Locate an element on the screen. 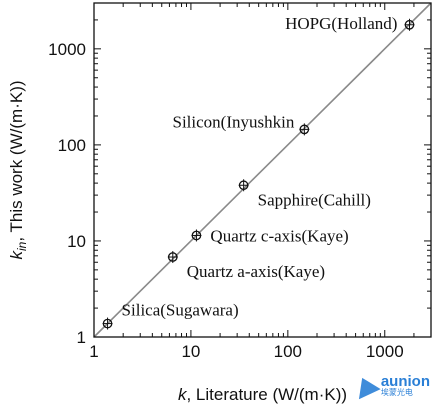  data-point: Quartz c-axis(Kaye) is located at coordinates (270, 235).